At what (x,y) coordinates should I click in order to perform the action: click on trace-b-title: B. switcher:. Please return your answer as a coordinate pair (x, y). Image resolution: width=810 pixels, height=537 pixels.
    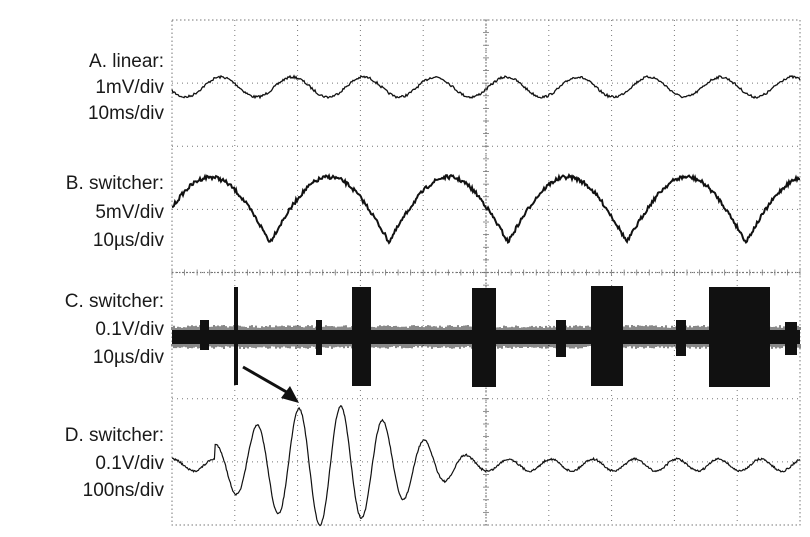
    Looking at the image, I should click on (114, 183).